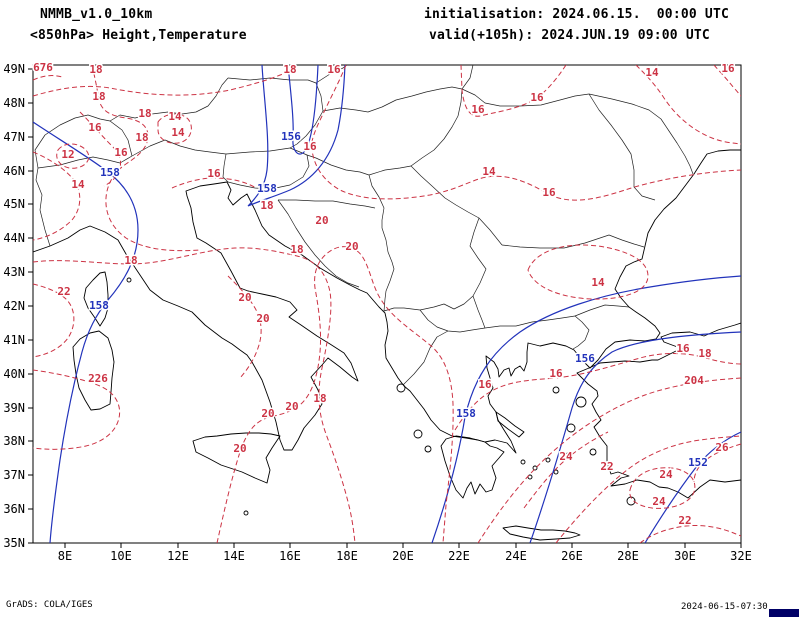 The image size is (800, 618). Describe the element at coordinates (698, 462) in the screenshot. I see `height-contour-label: 152` at that location.